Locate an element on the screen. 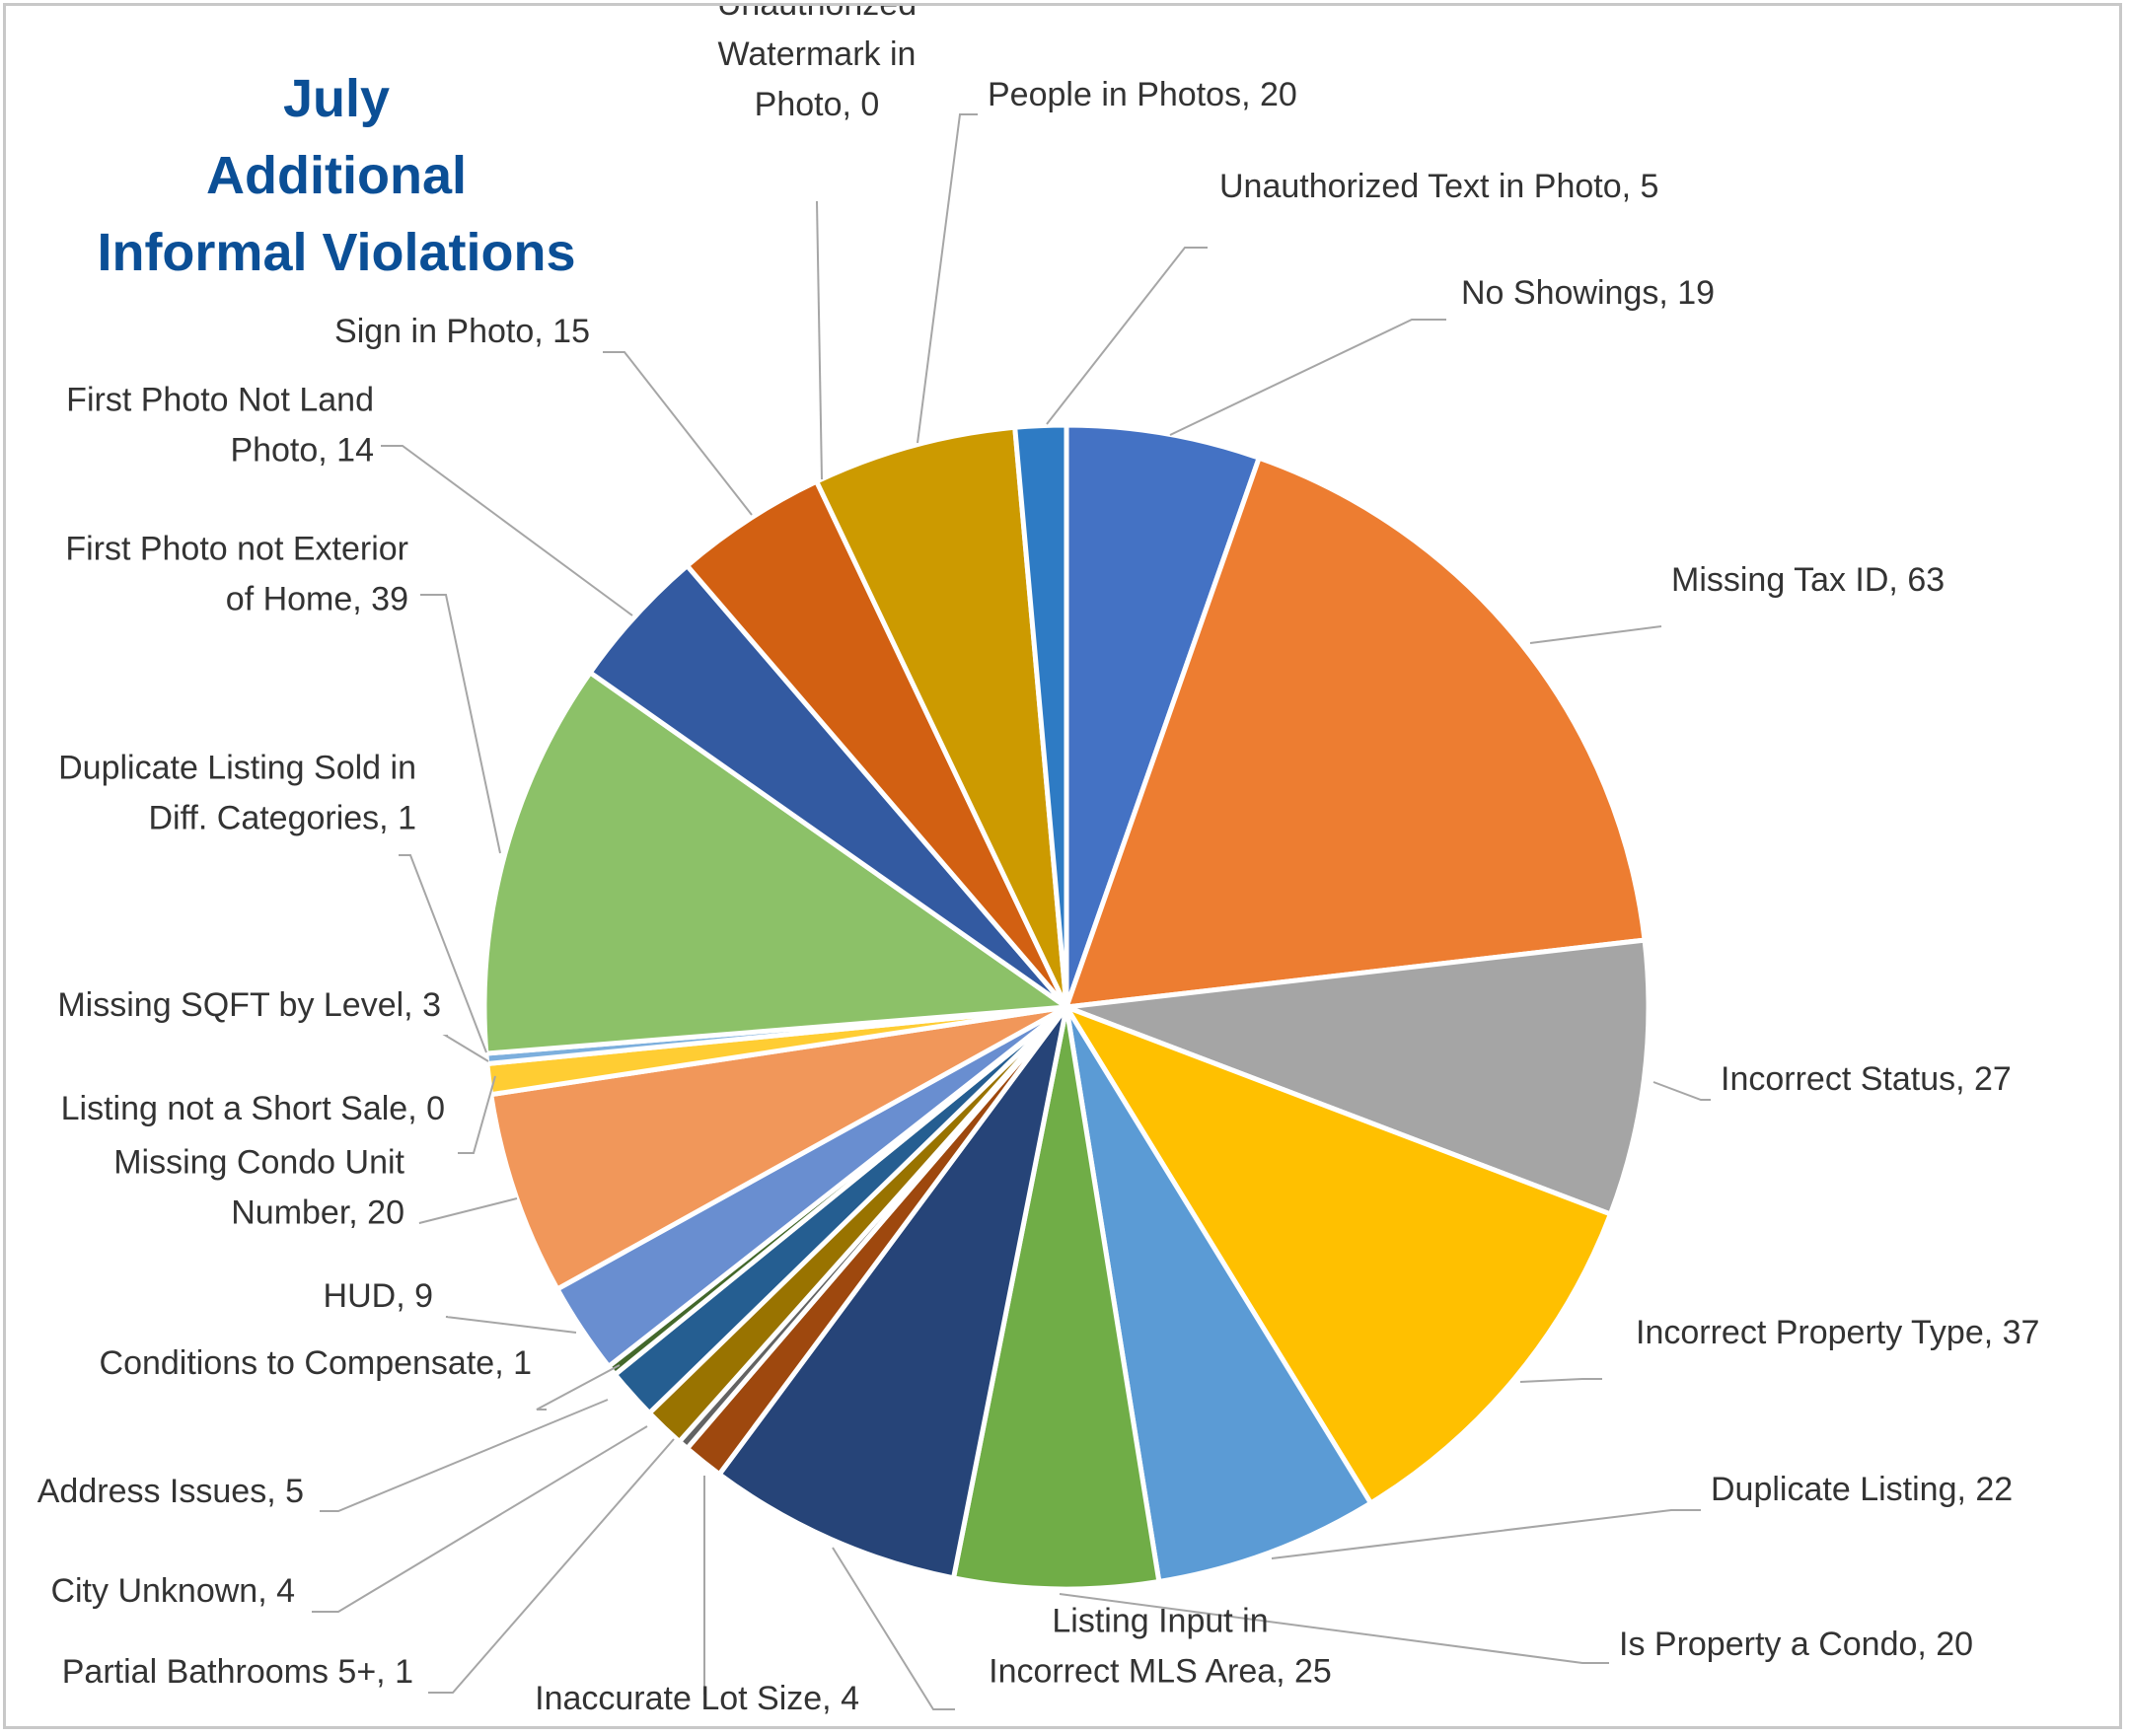 This screenshot has height=1736, width=2129. slice-label-line: Watermark in is located at coordinates (817, 54).